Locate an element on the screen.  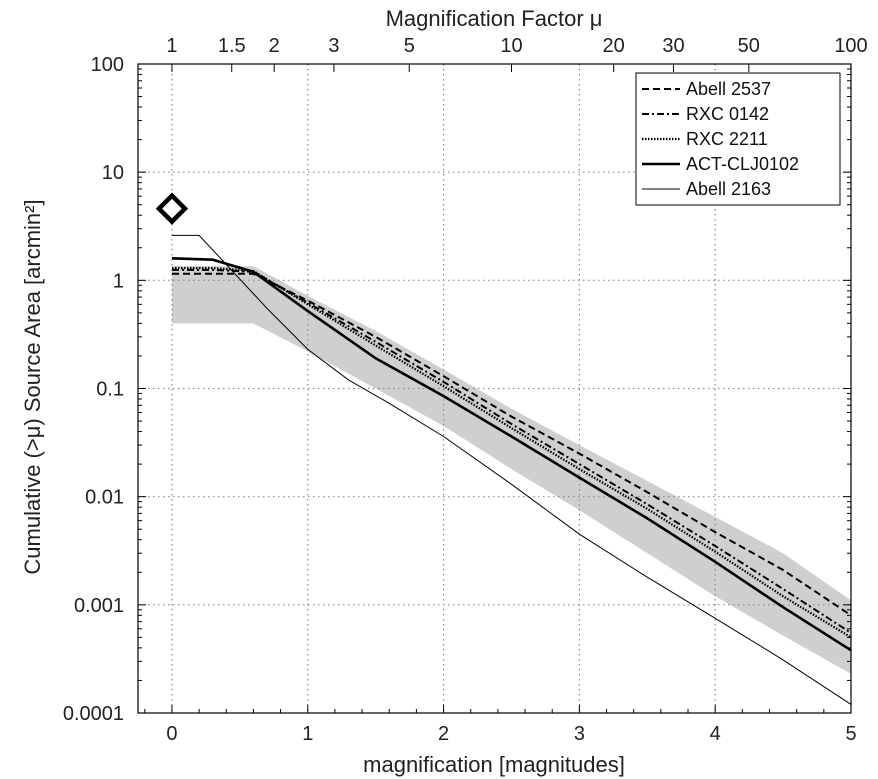
x-tick-label: 0 is located at coordinates (171, 734).